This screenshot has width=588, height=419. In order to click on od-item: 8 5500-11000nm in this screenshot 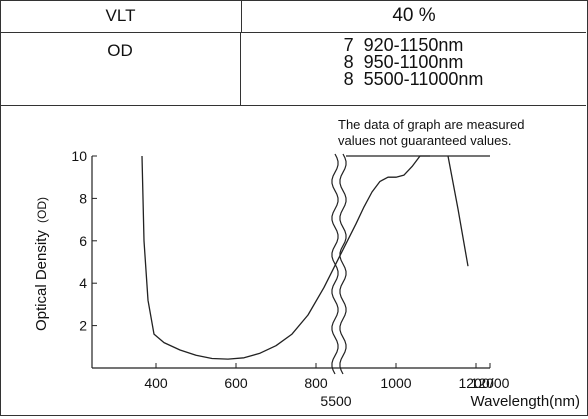, I will do `click(413, 79)`.